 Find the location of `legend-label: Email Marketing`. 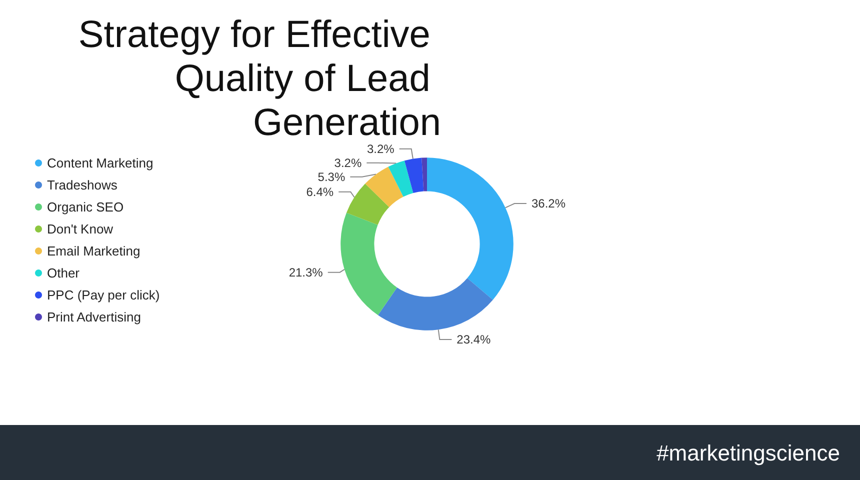

legend-label: Email Marketing is located at coordinates (93, 251).